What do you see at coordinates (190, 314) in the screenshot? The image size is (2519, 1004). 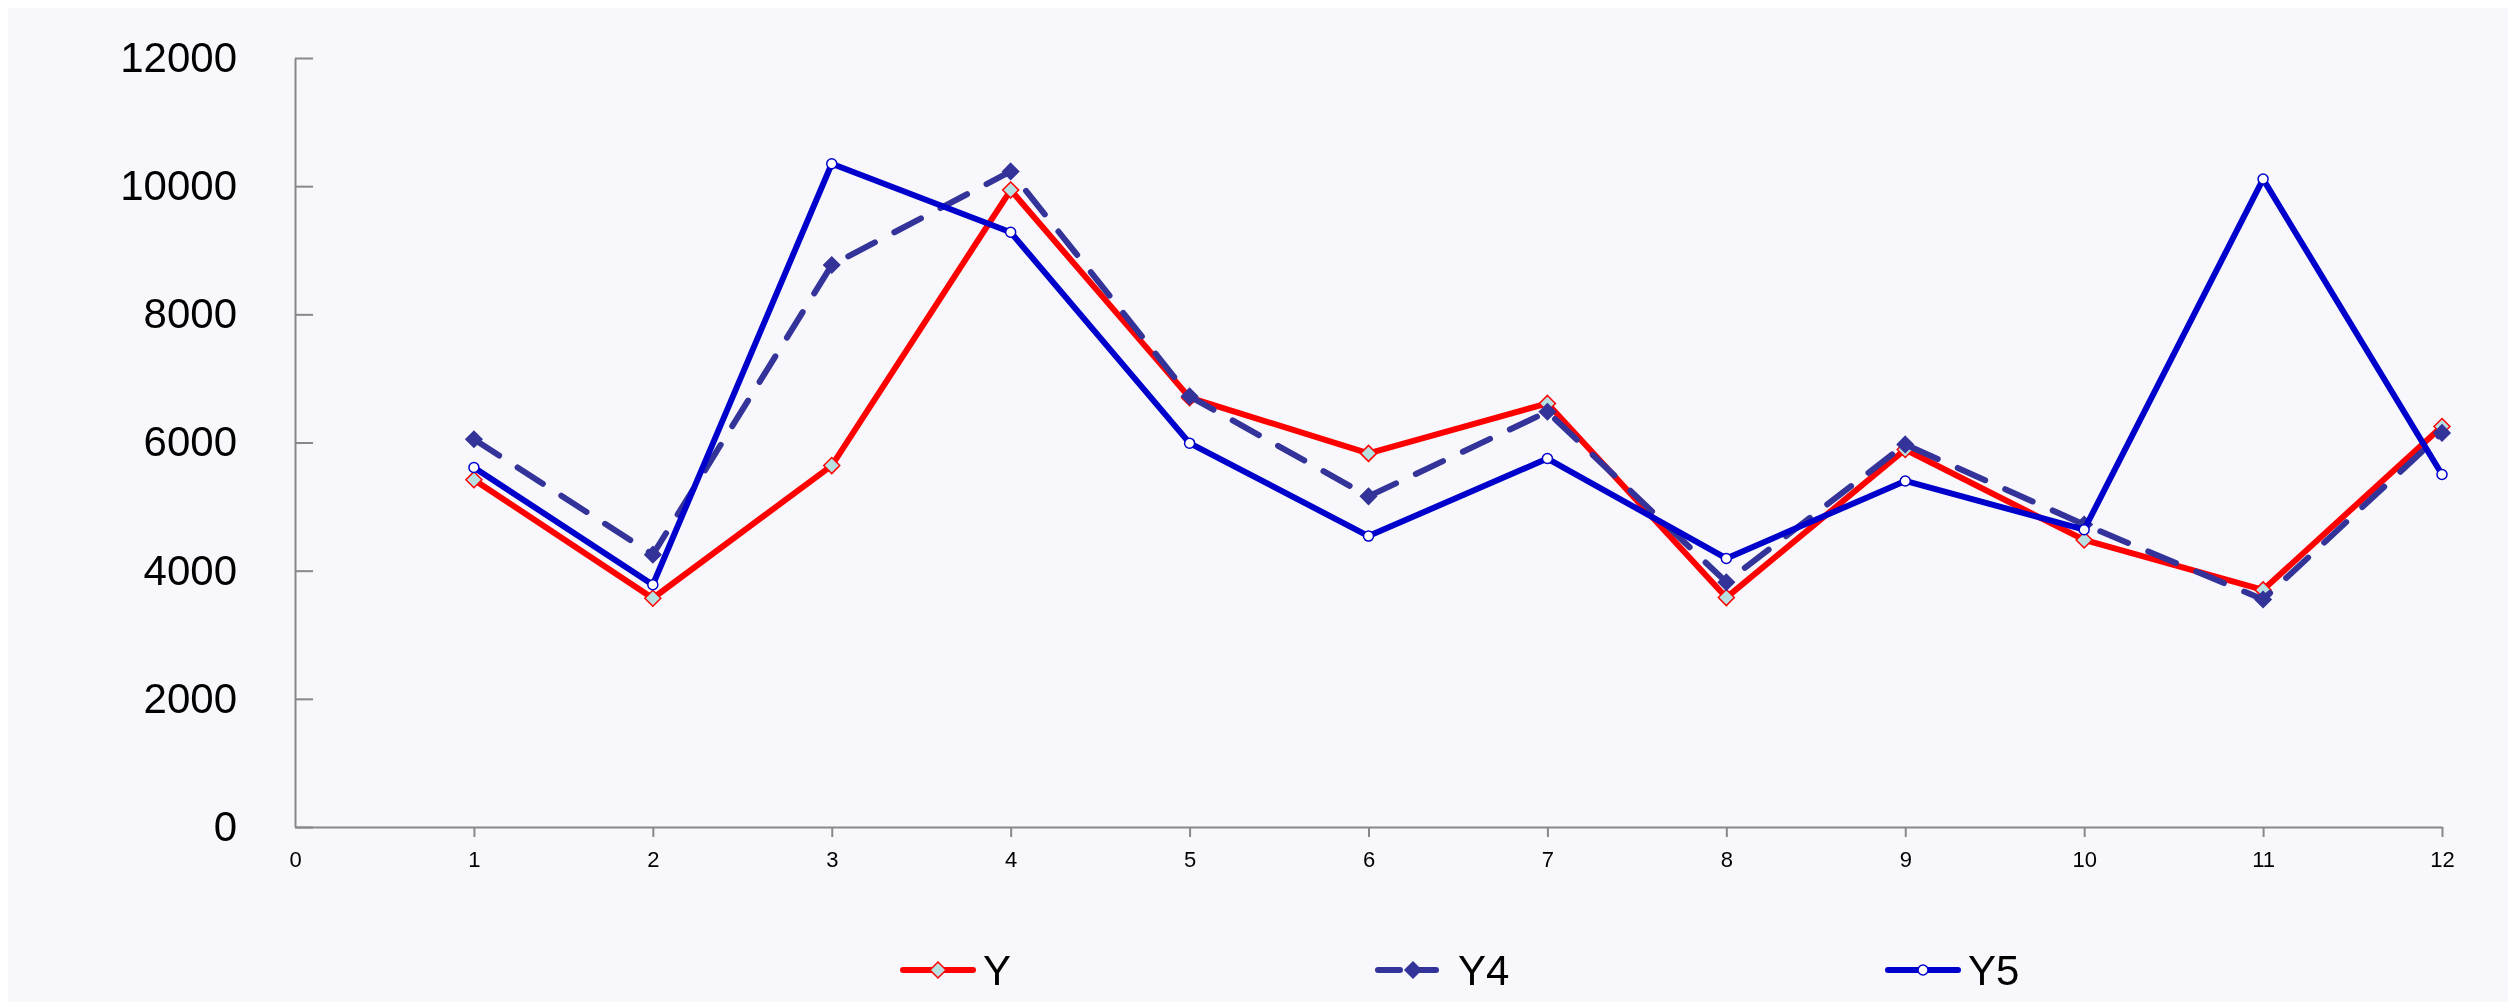 I see `y-tick-label: 8000` at bounding box center [190, 314].